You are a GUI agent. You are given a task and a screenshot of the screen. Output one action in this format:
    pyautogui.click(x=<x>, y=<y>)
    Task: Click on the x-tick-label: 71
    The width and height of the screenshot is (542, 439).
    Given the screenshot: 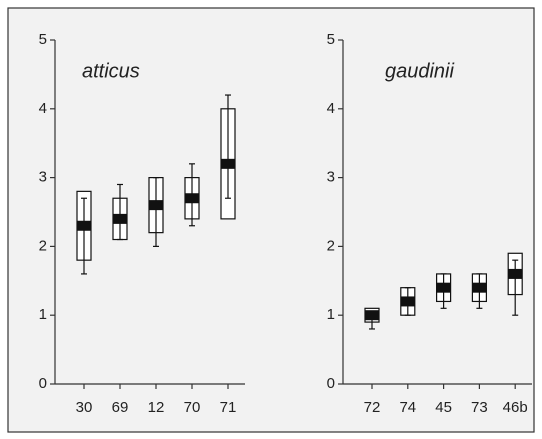 What is the action you would take?
    pyautogui.click(x=228, y=407)
    